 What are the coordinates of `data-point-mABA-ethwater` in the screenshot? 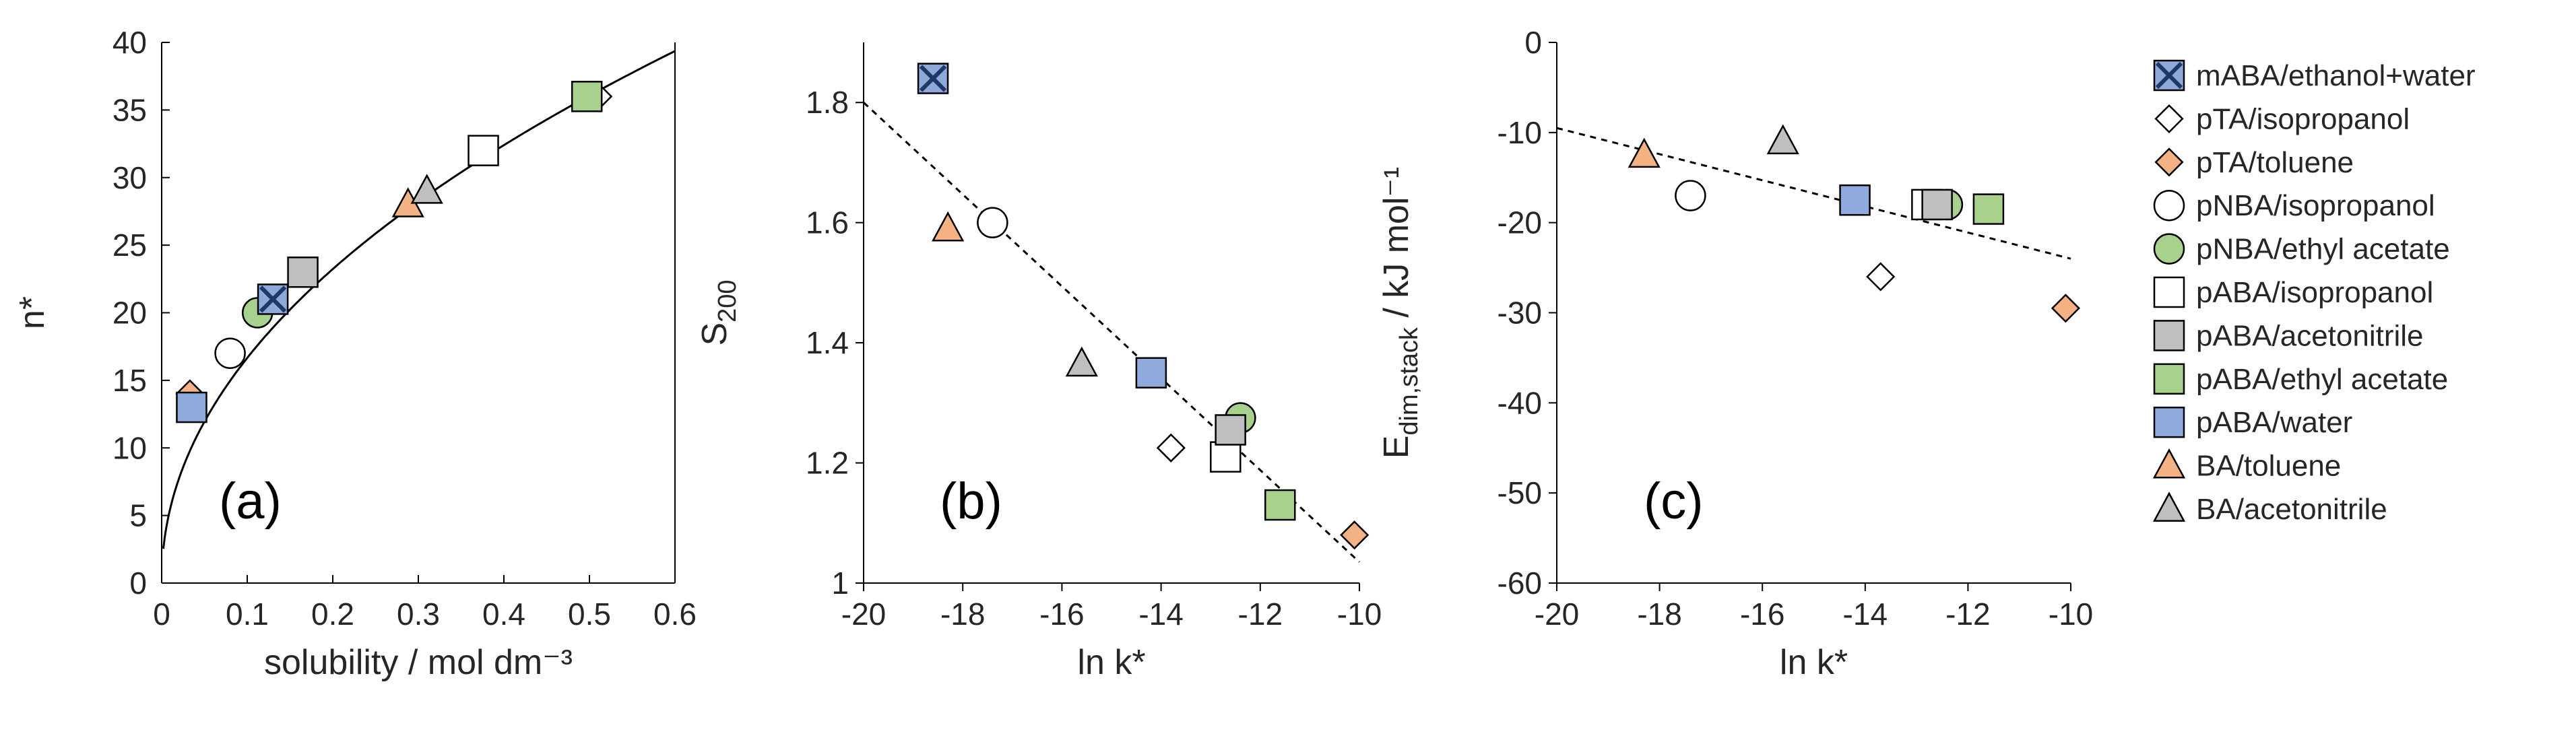 It's located at (273, 299).